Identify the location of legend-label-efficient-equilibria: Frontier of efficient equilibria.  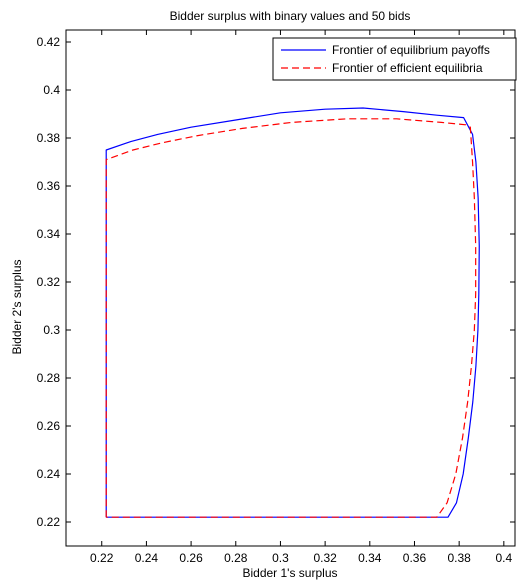
(407, 68).